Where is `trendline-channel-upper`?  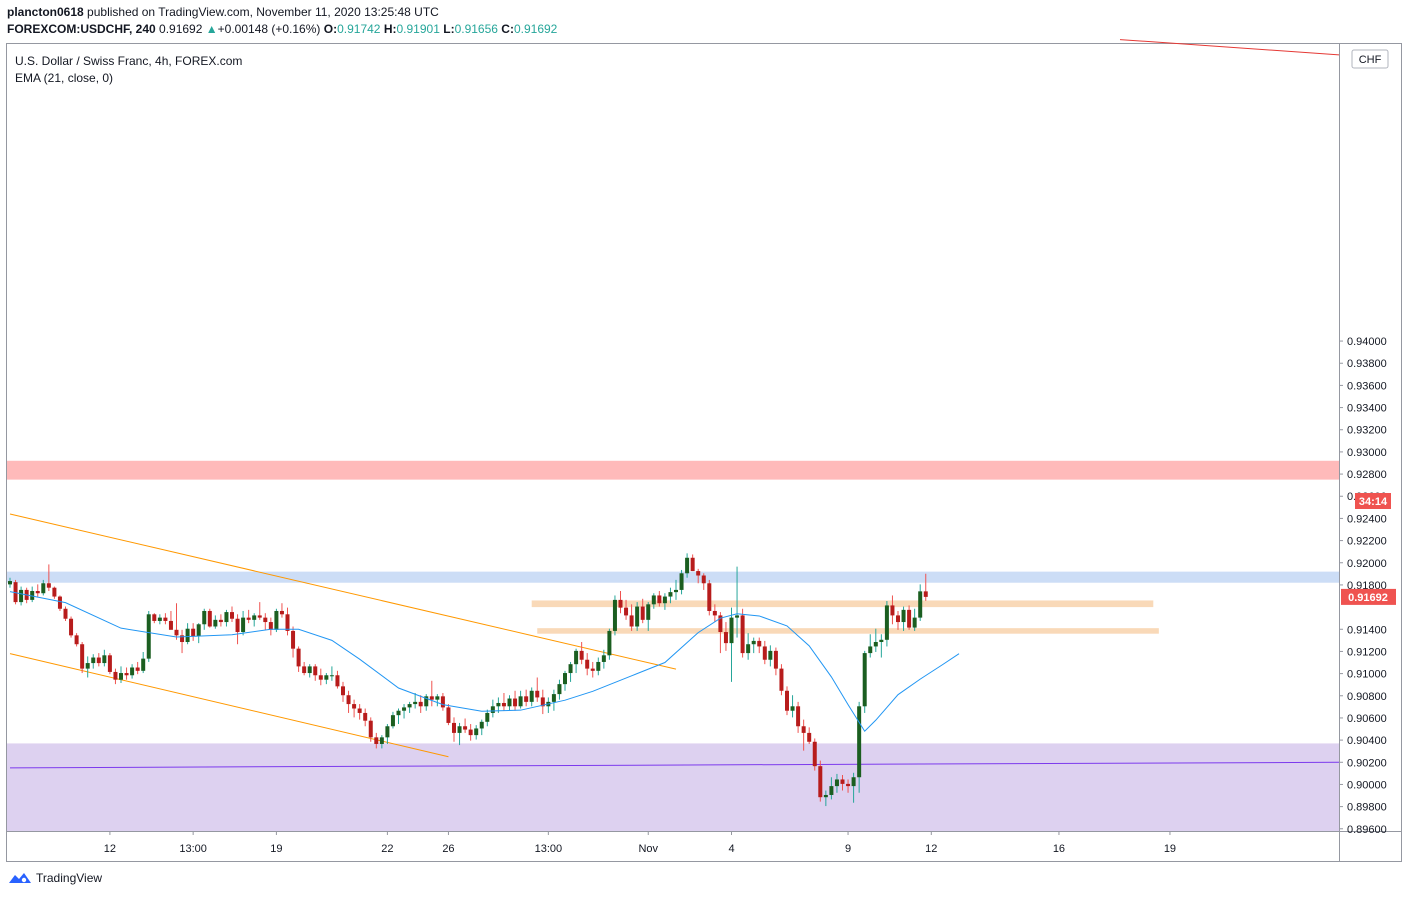 trendline-channel-upper is located at coordinates (343, 591).